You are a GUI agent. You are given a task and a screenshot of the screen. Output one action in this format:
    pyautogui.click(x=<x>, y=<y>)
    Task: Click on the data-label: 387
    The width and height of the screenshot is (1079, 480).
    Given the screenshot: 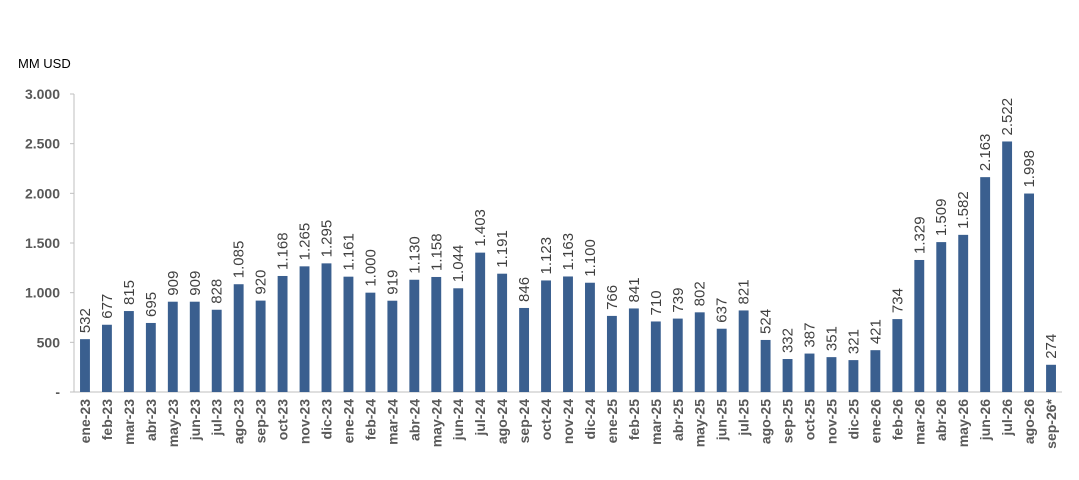 What is the action you would take?
    pyautogui.click(x=810, y=335)
    